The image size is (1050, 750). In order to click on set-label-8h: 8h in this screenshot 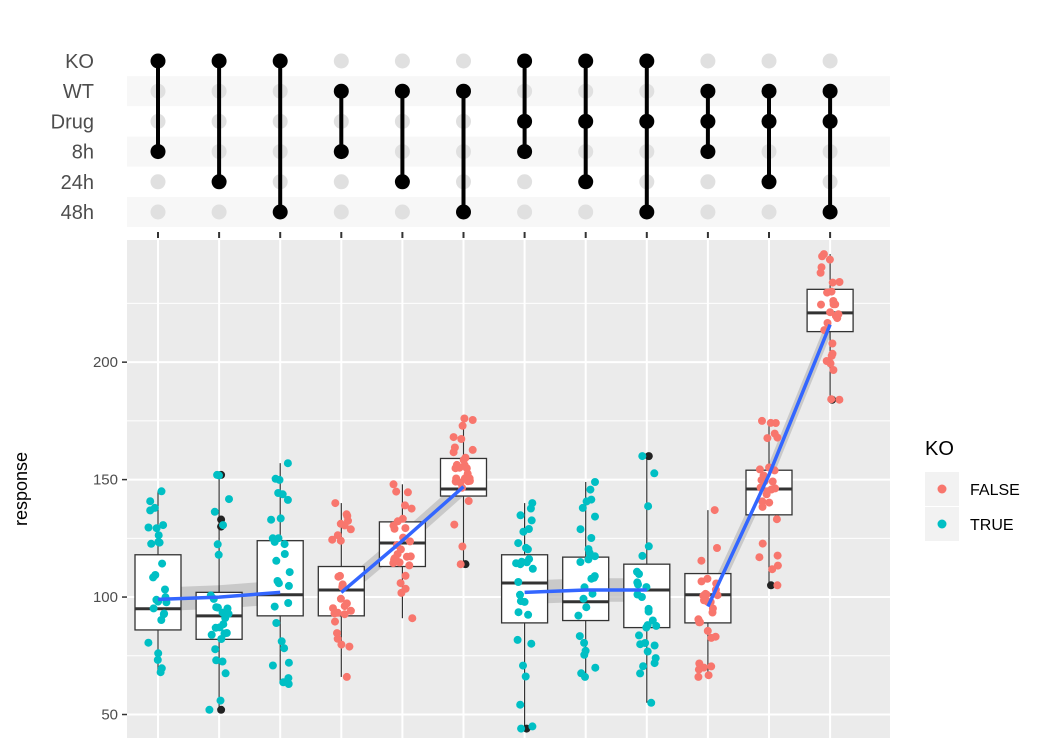, I will do `click(83, 153)`.